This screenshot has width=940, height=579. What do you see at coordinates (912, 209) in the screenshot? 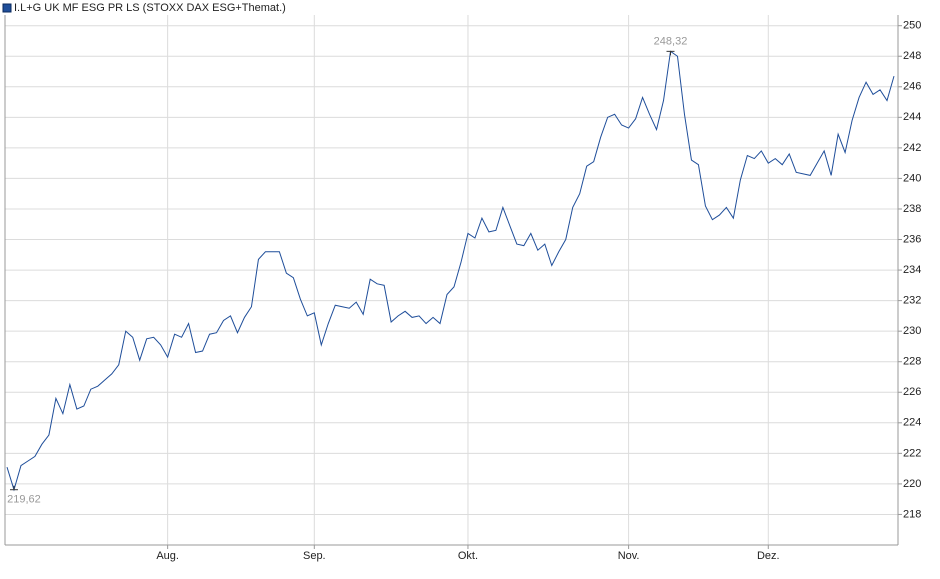
I see `y-tick-label: 238` at bounding box center [912, 209].